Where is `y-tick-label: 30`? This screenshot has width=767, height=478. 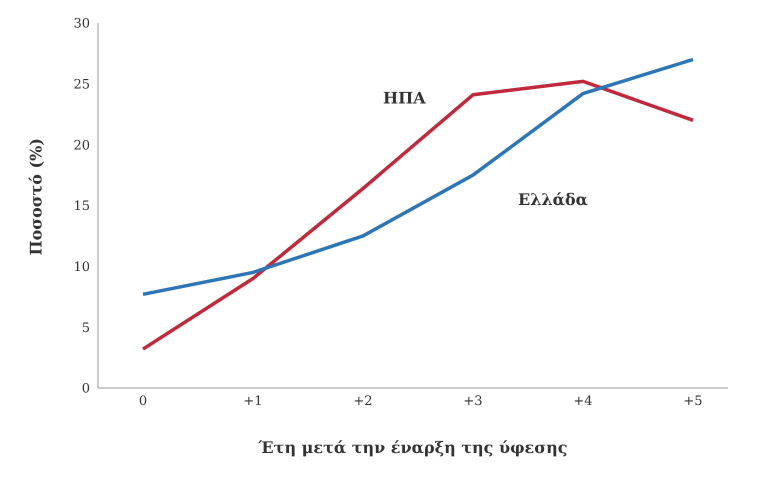
y-tick-label: 30 is located at coordinates (81, 24).